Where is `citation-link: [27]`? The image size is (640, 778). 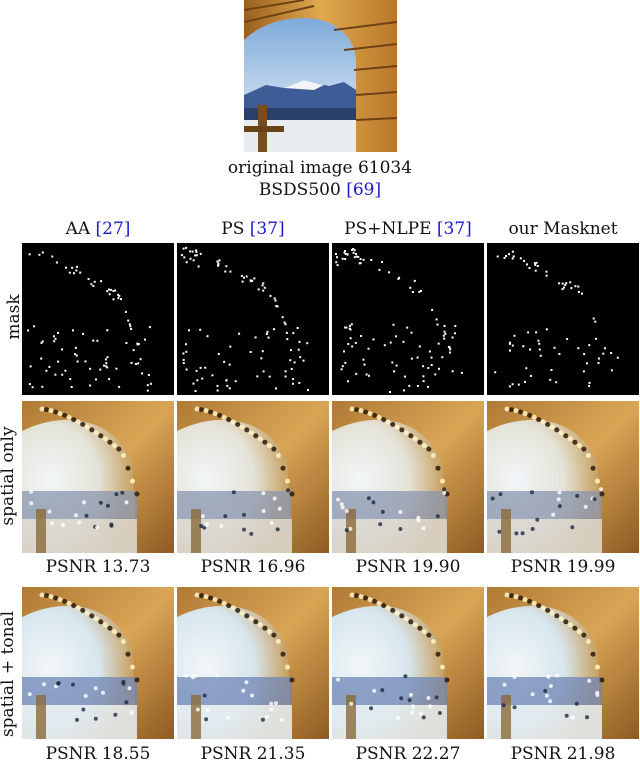 citation-link: [27] is located at coordinates (113, 229).